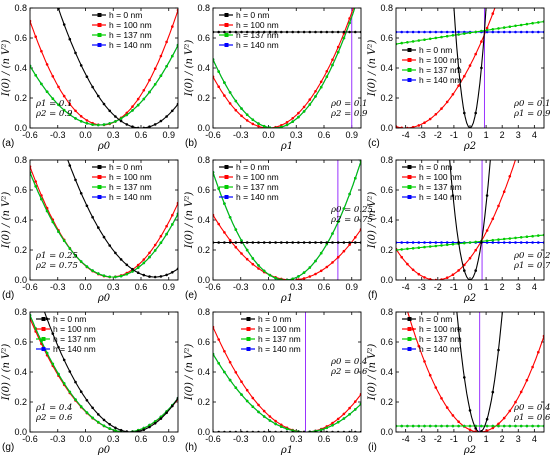 The width and height of the screenshot is (550, 458). I want to click on panel-label: (f), so click(372, 295).